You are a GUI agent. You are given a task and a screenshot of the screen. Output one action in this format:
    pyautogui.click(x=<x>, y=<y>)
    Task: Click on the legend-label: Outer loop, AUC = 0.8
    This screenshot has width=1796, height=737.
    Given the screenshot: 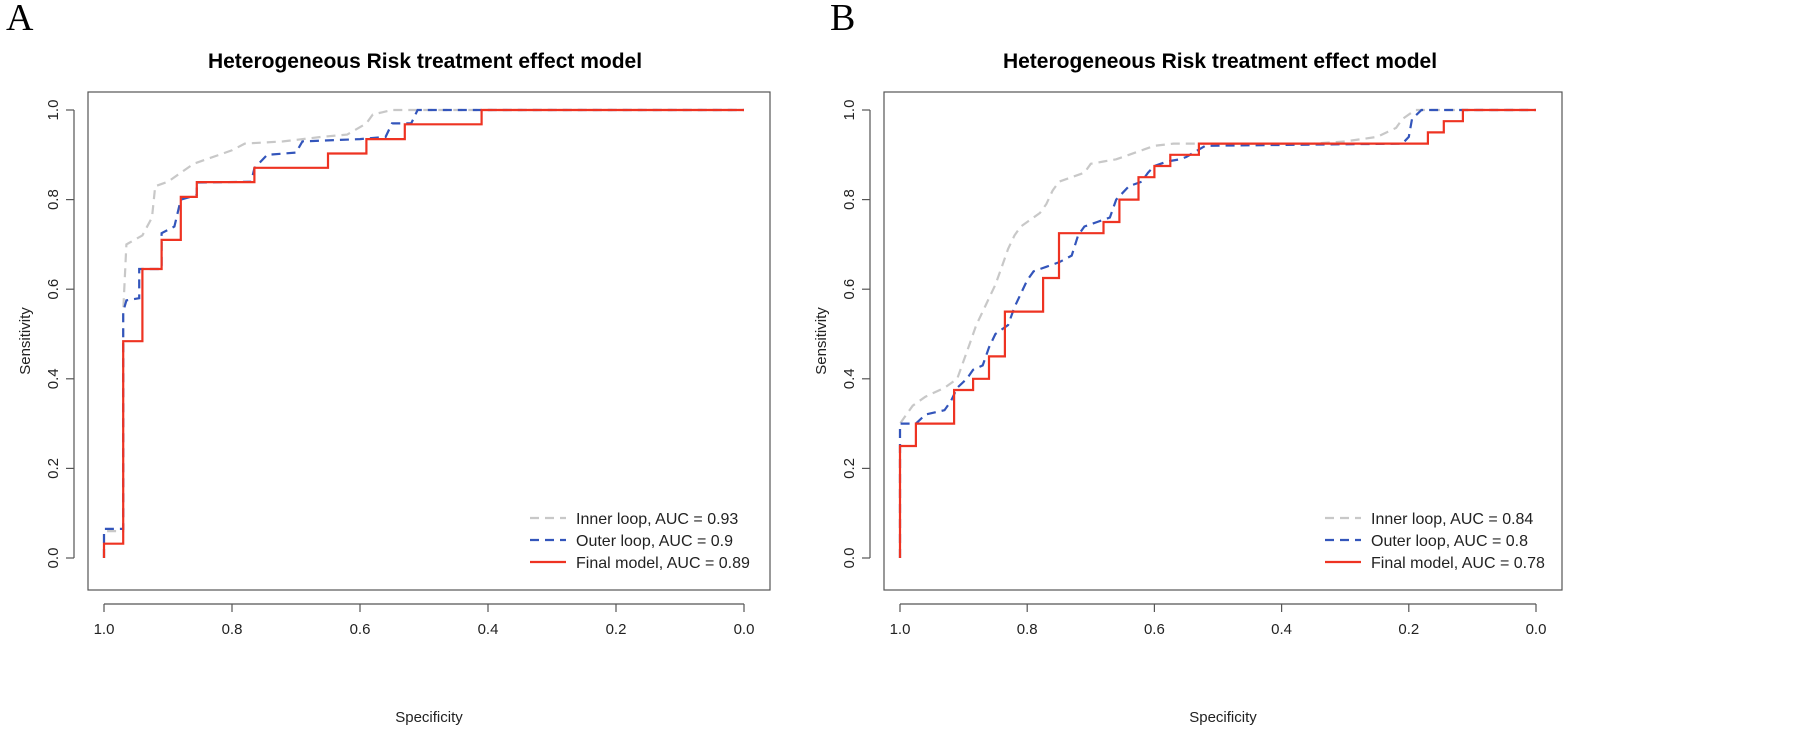 What is the action you would take?
    pyautogui.click(x=1449, y=541)
    